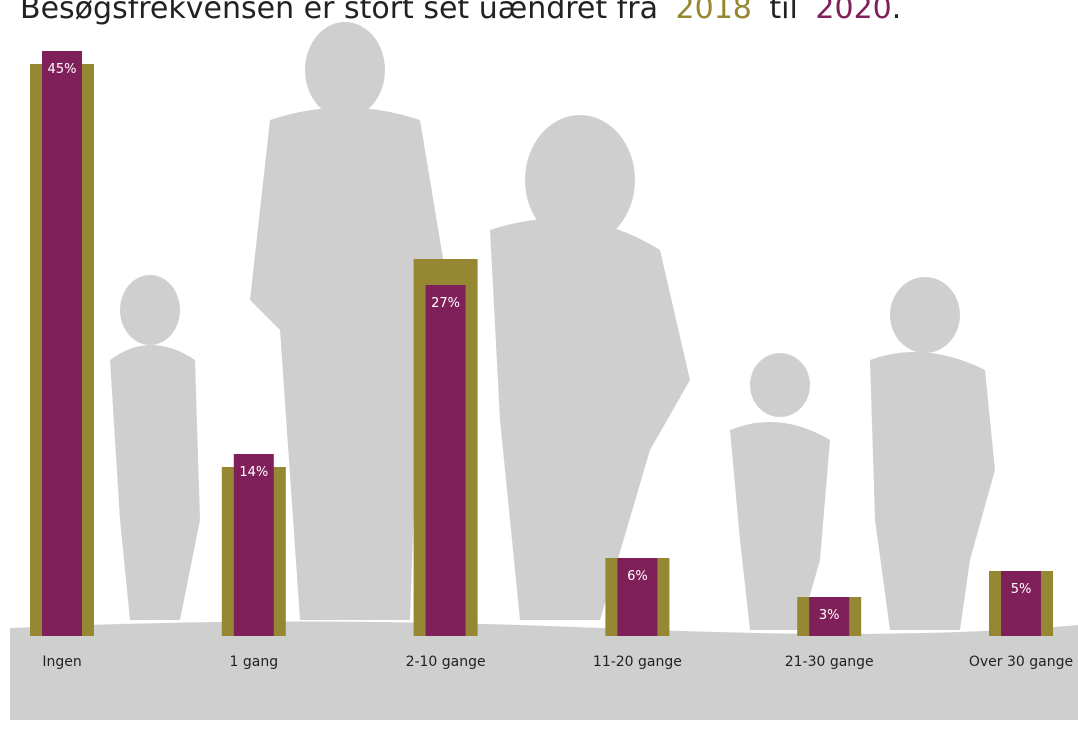 Image resolution: width=1078 pixels, height=751 pixels. I want to click on x-tick-label: 2-10 gange, so click(446, 662).